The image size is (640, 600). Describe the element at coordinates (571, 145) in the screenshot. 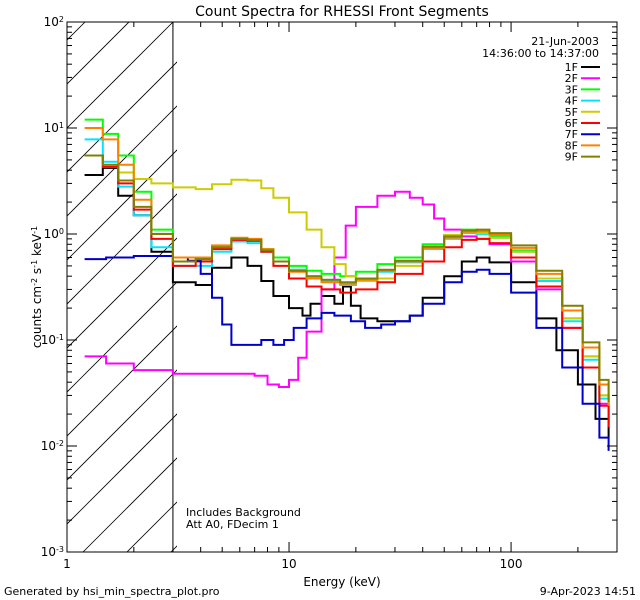

I see `legend-label-8F: 8F` at that location.